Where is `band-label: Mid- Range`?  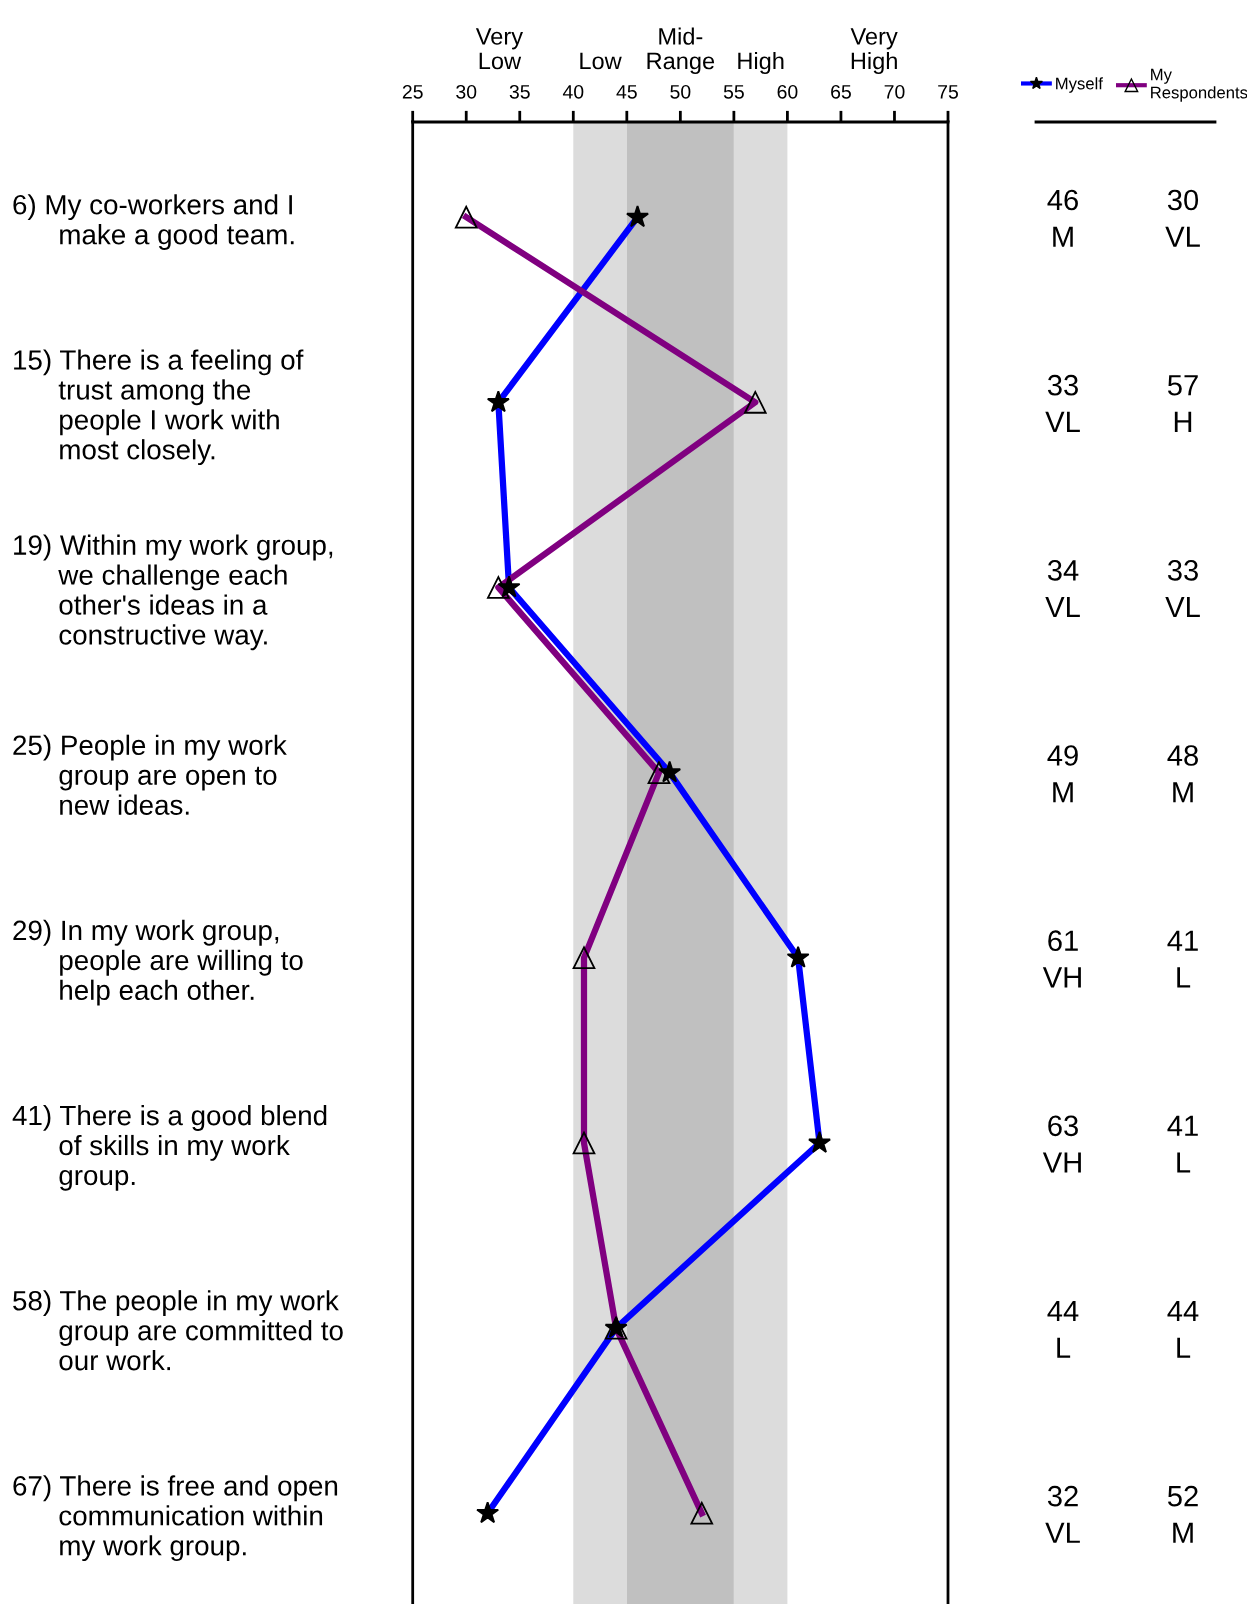
band-label: Mid- Range is located at coordinates (681, 50).